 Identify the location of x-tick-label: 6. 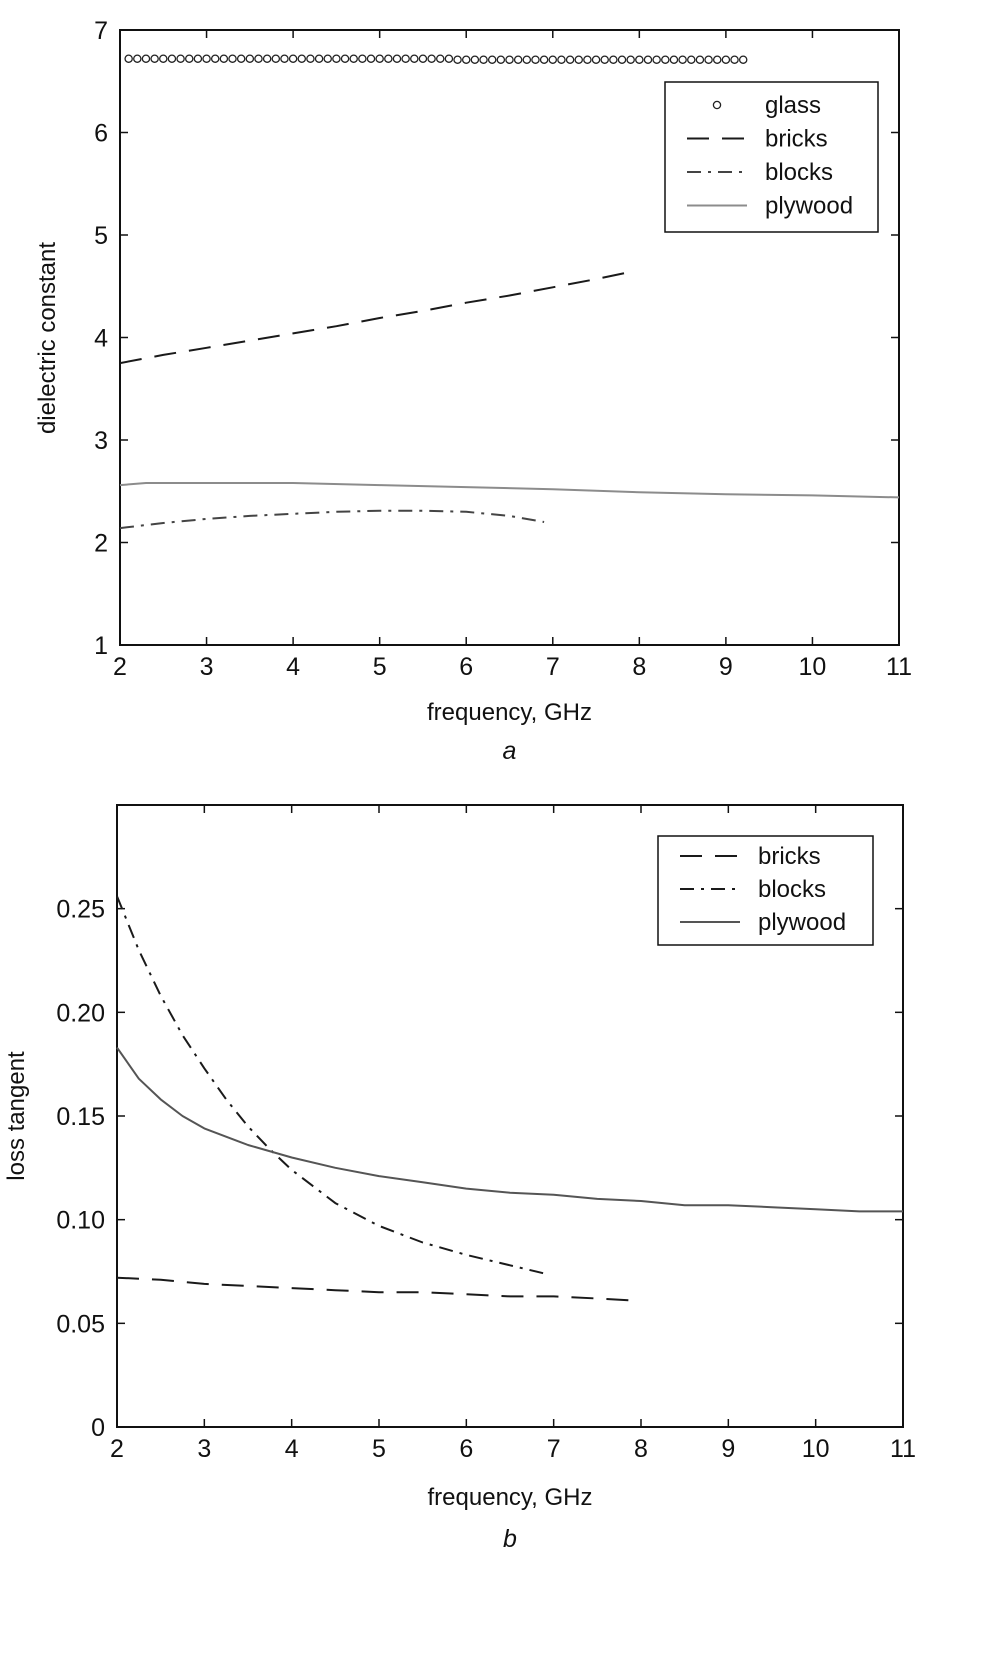
(466, 667).